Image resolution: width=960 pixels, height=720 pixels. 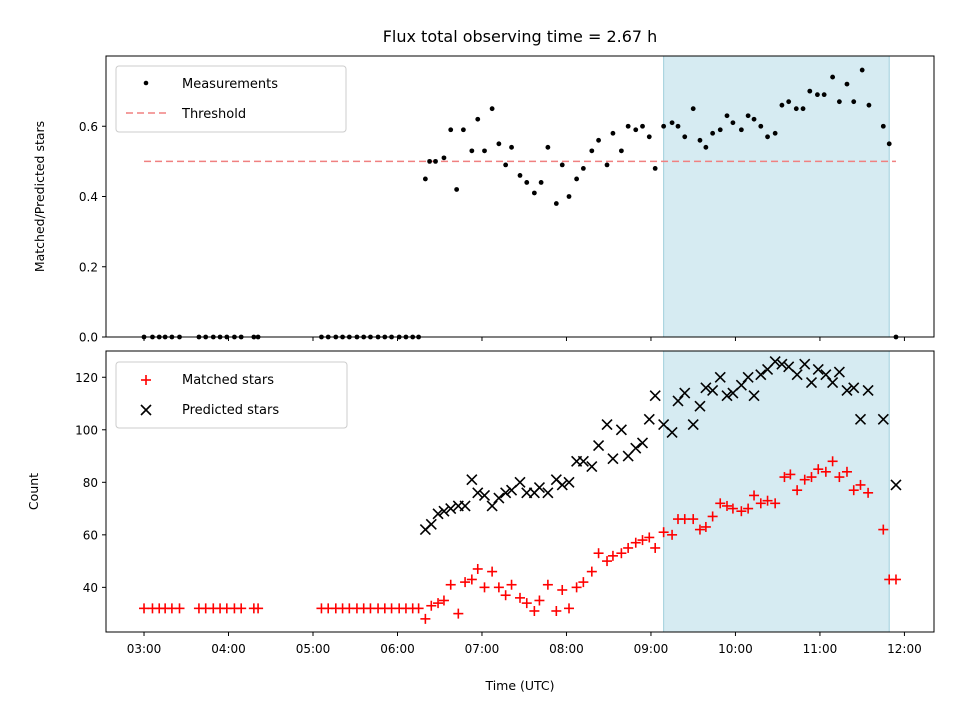 I want to click on top-y-axis-label: Matched/Predicted stars, so click(x=39, y=196).